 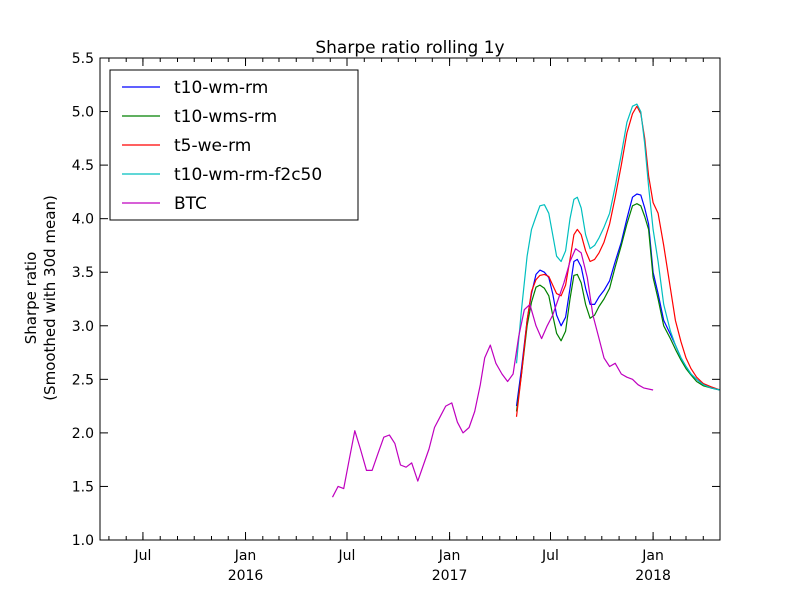 I want to click on series-line-t5-we-rm, so click(x=618, y=261).